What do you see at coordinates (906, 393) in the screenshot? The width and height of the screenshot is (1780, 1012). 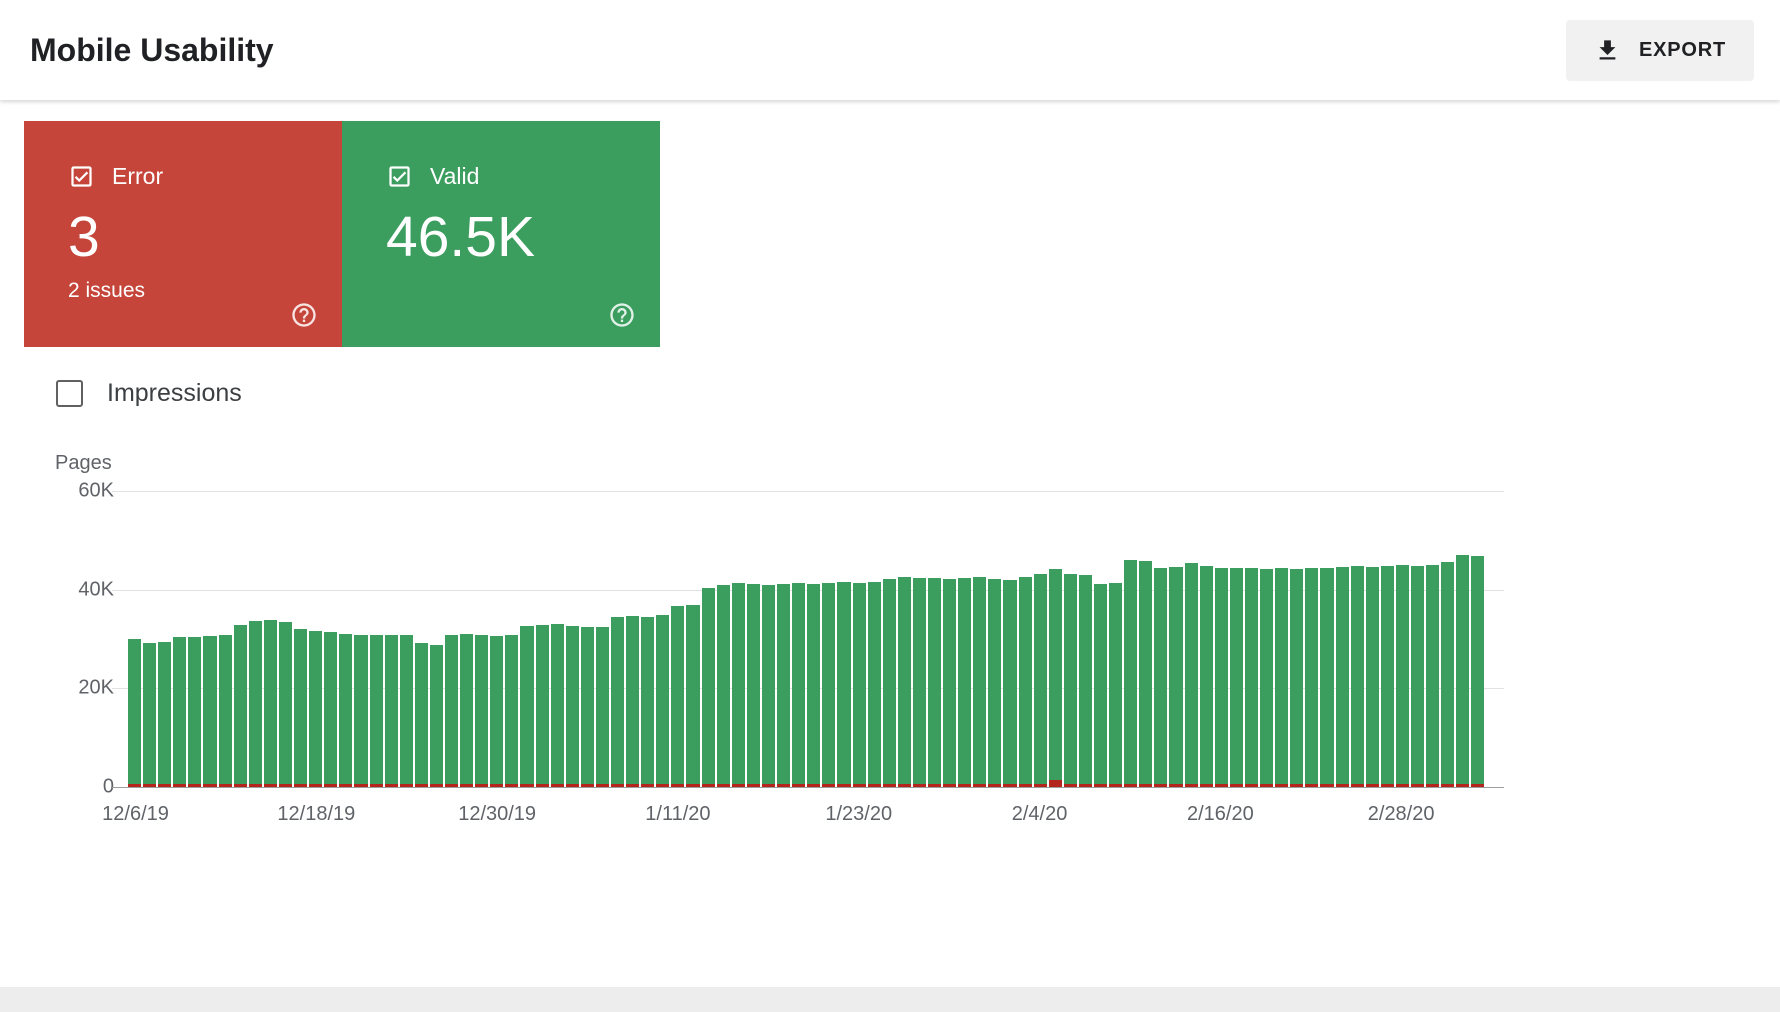 I see `impressions-toggle: Impressions` at bounding box center [906, 393].